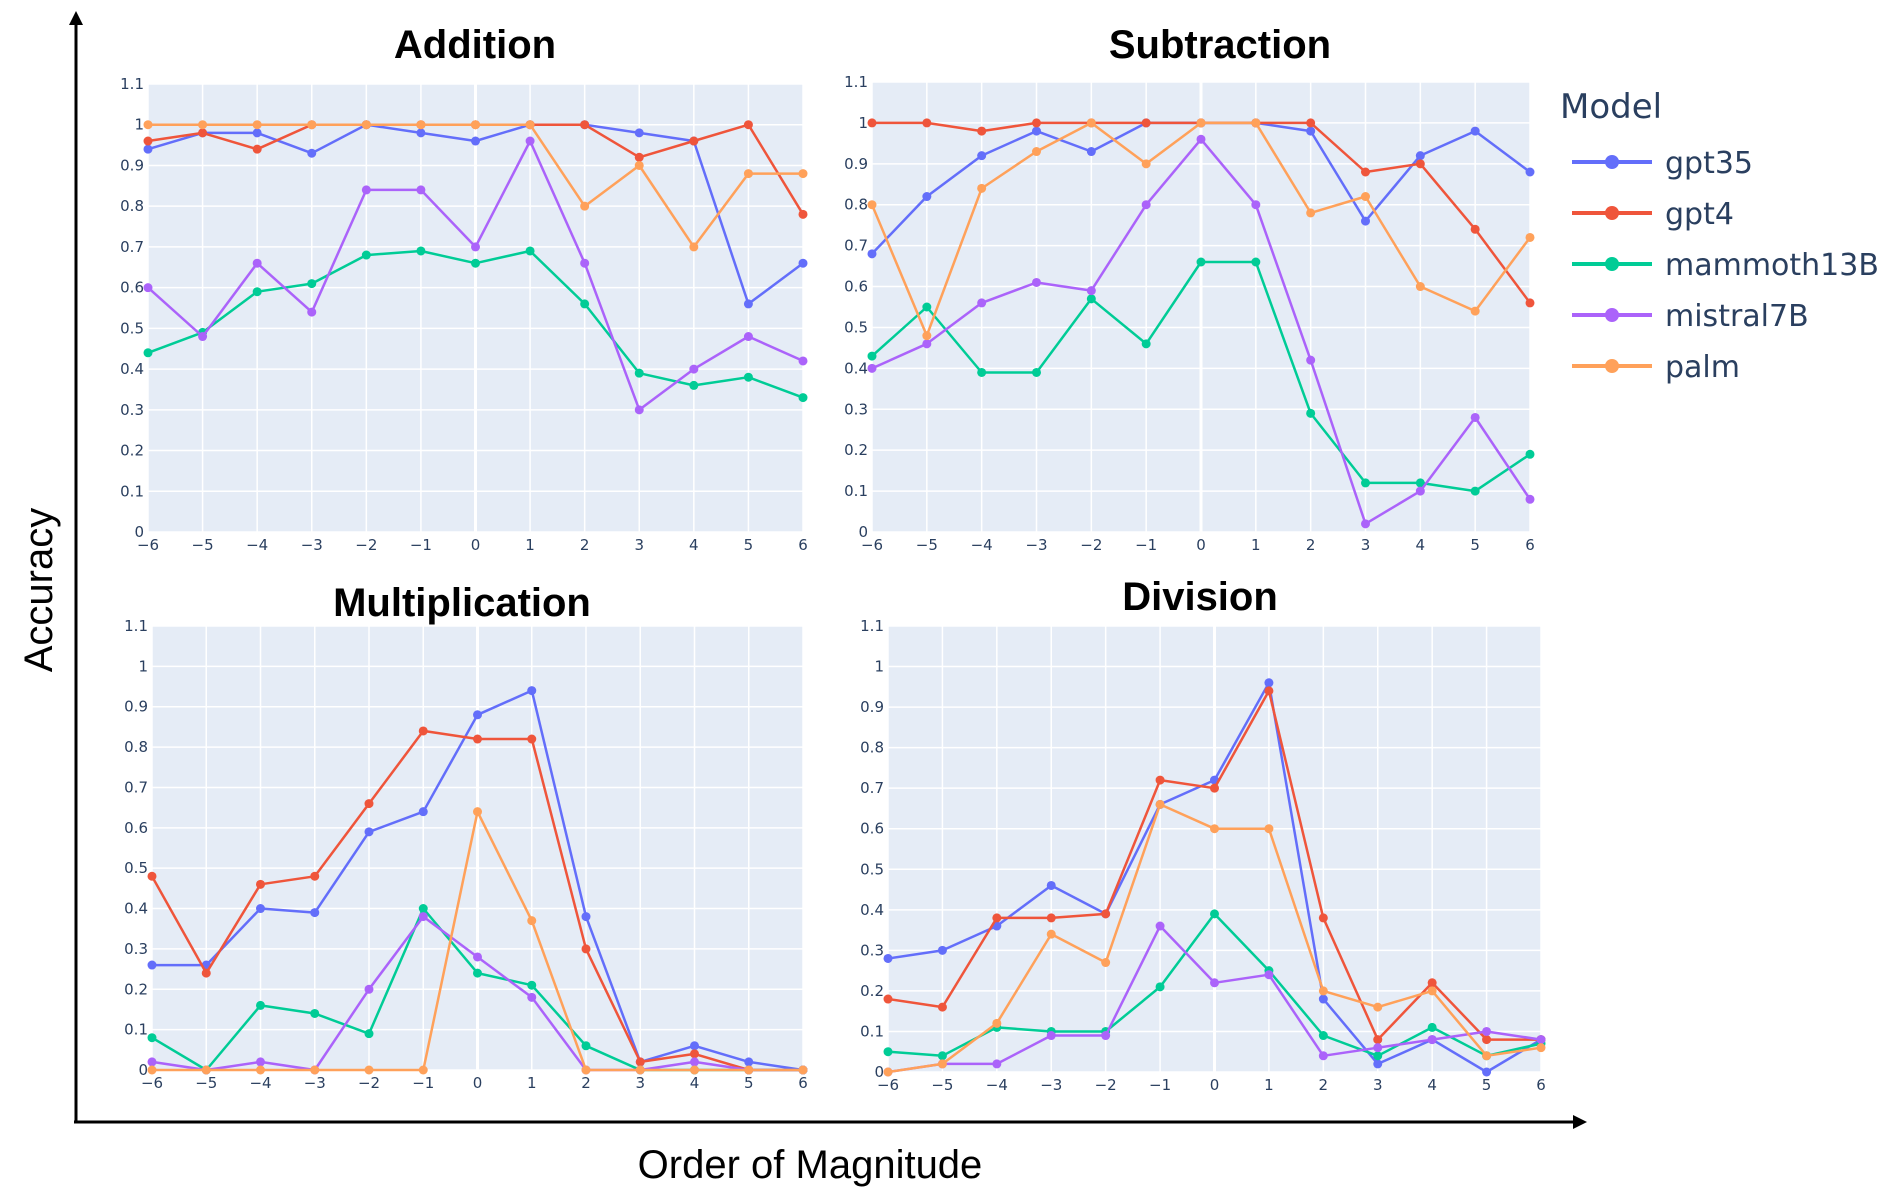  I want to click on x-tick-label: 5, so click(1475, 545).